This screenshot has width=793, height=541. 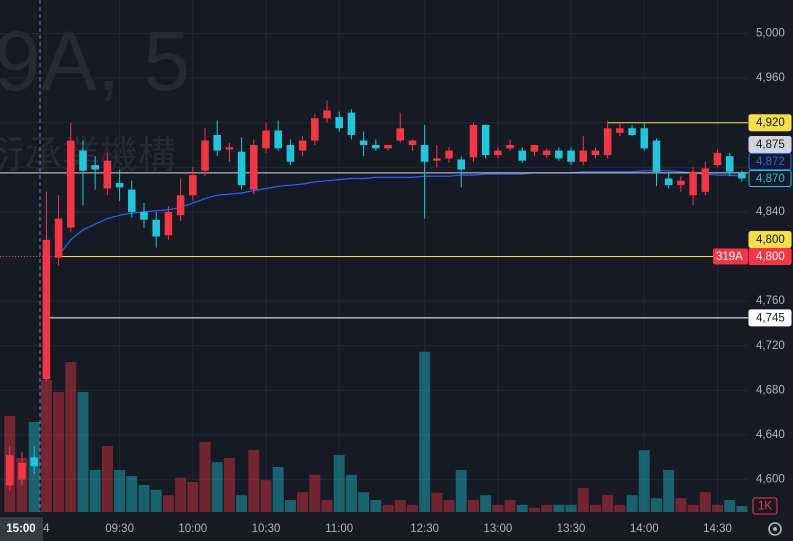 I want to click on x-tick-label: 4, so click(x=46, y=529).